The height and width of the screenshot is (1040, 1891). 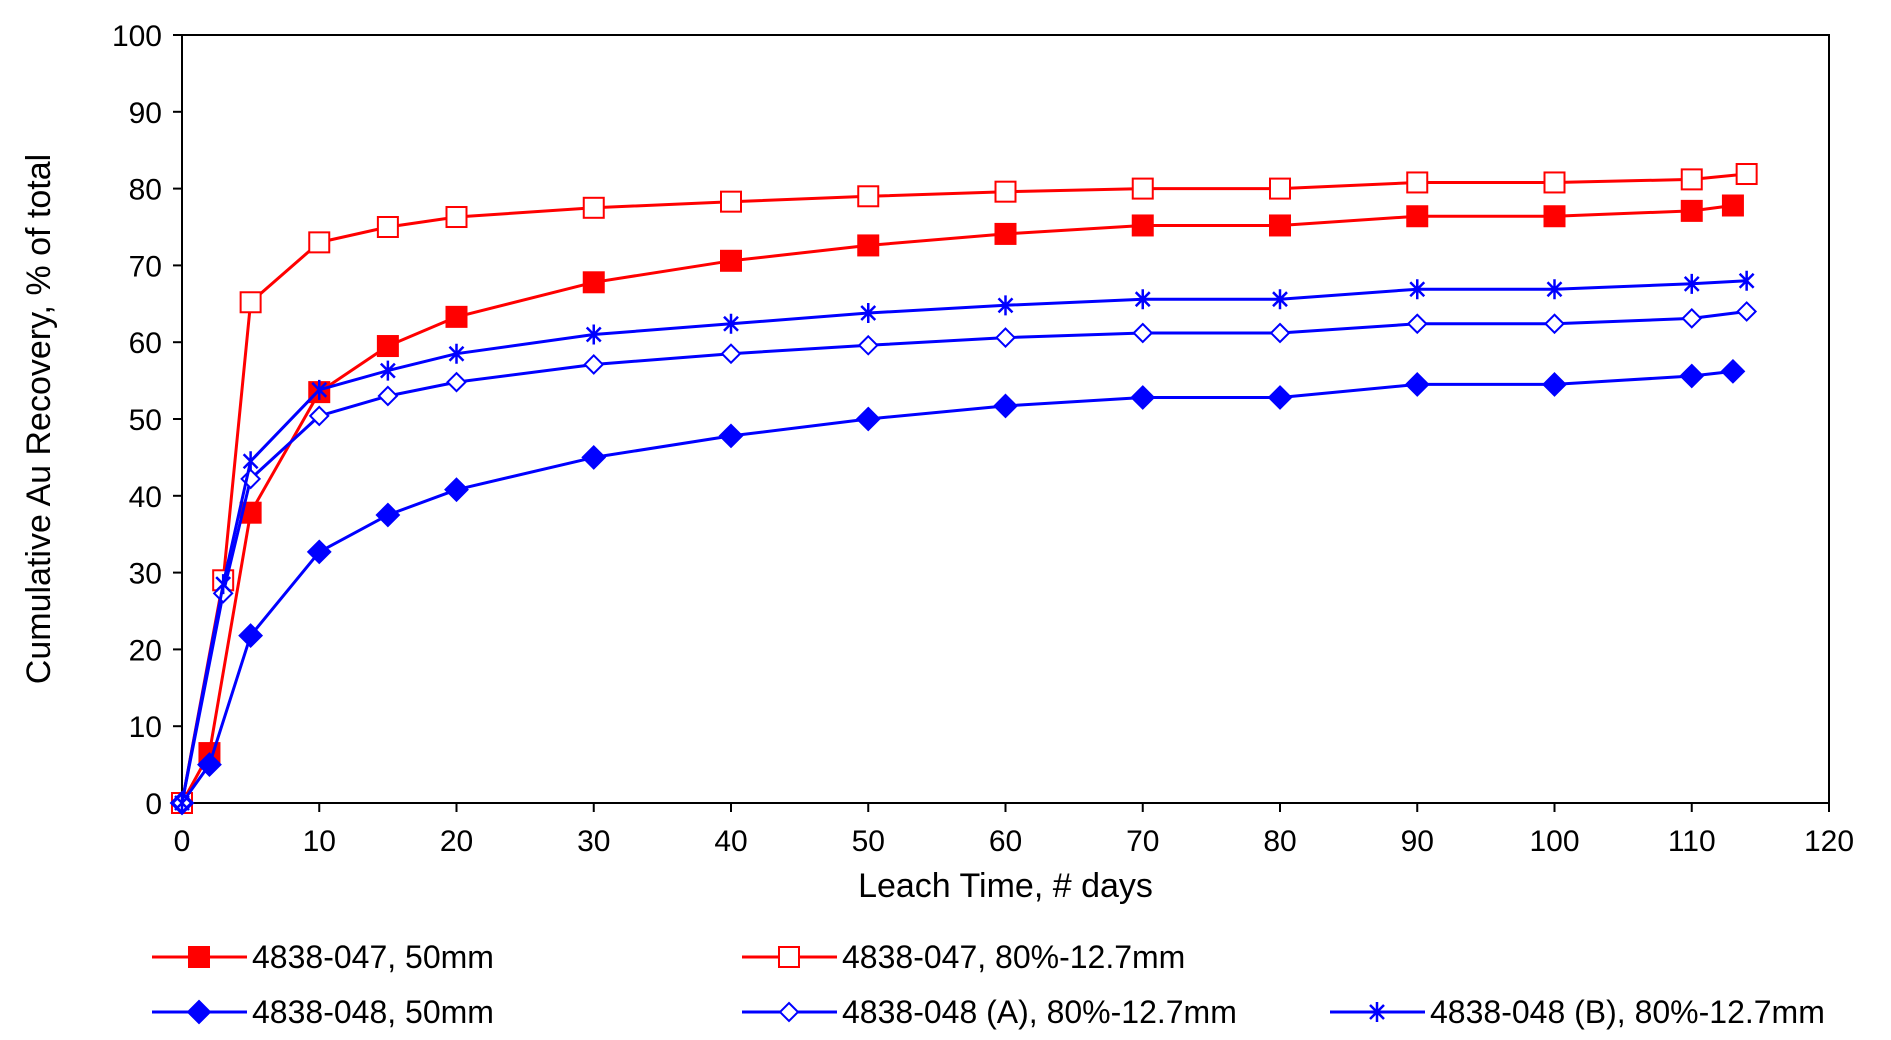 I want to click on legend-item: 4838-048 (A), 80%-12.7mm, so click(x=989, y=1012).